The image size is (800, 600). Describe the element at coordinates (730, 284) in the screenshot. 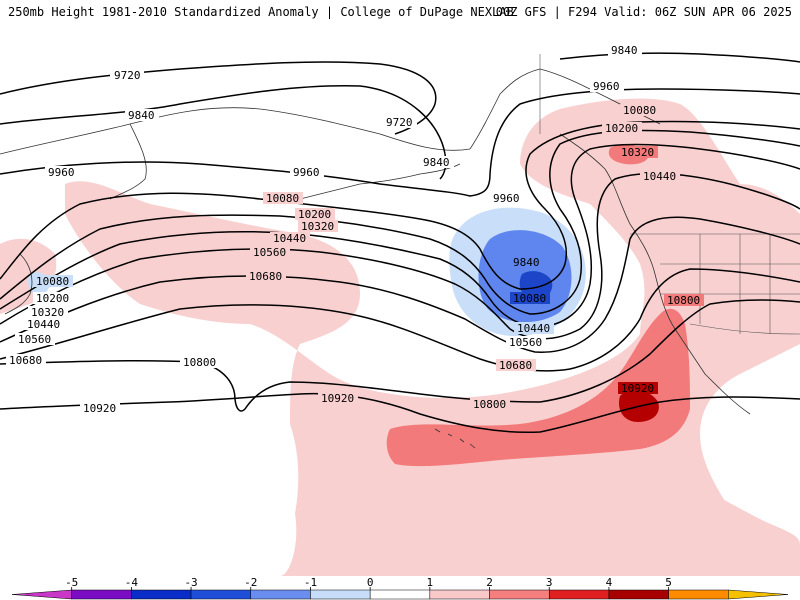

I see `us-state-lines` at that location.